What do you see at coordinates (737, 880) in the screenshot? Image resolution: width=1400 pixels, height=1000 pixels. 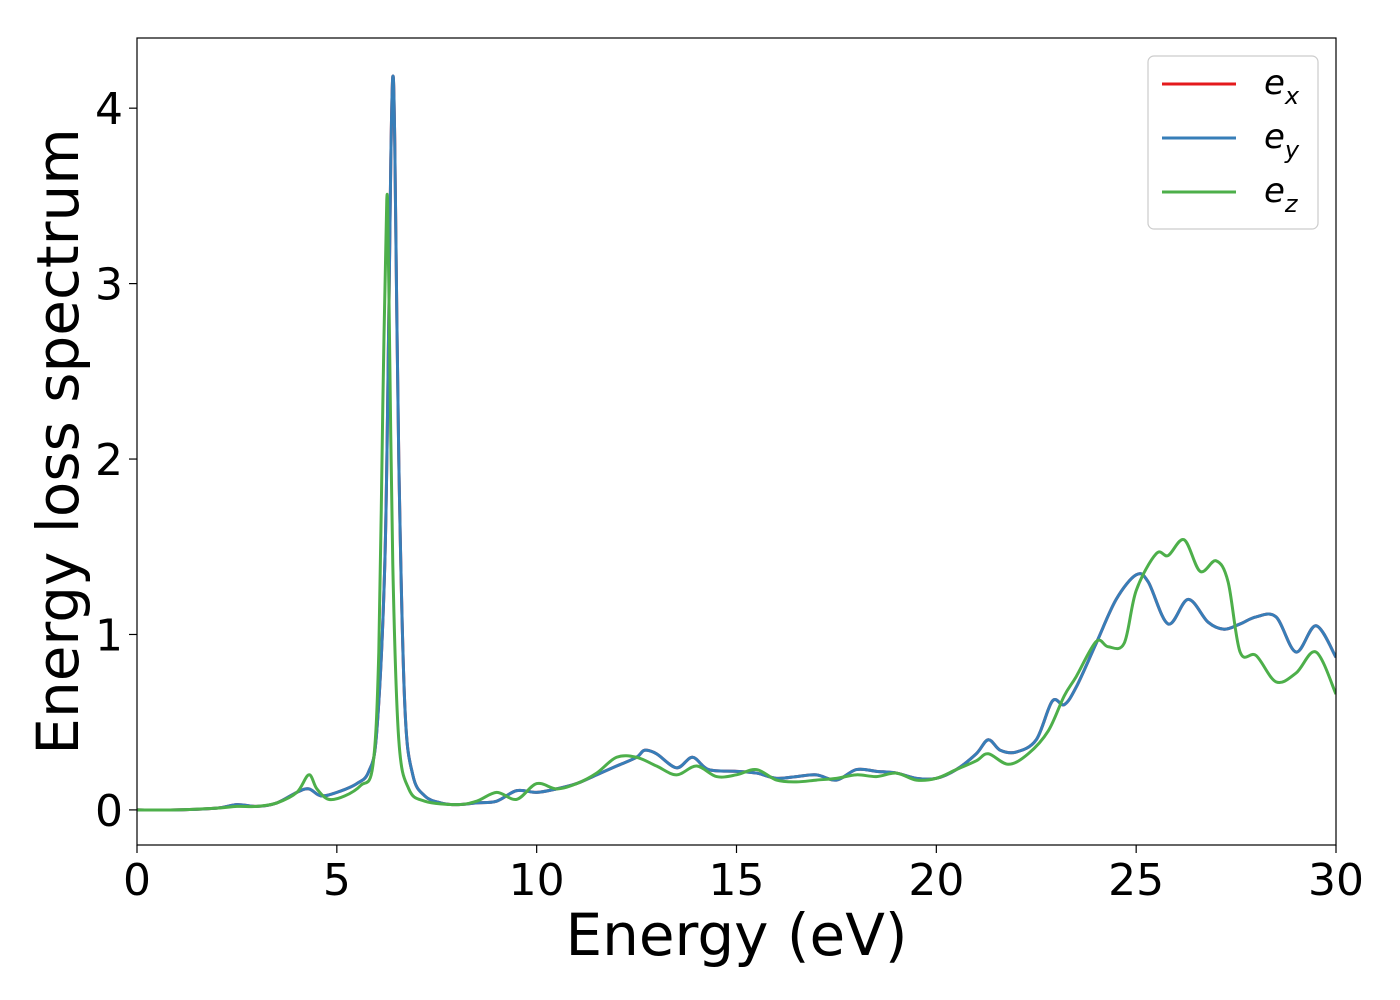 I see `x-tick-label: 15` at bounding box center [737, 880].